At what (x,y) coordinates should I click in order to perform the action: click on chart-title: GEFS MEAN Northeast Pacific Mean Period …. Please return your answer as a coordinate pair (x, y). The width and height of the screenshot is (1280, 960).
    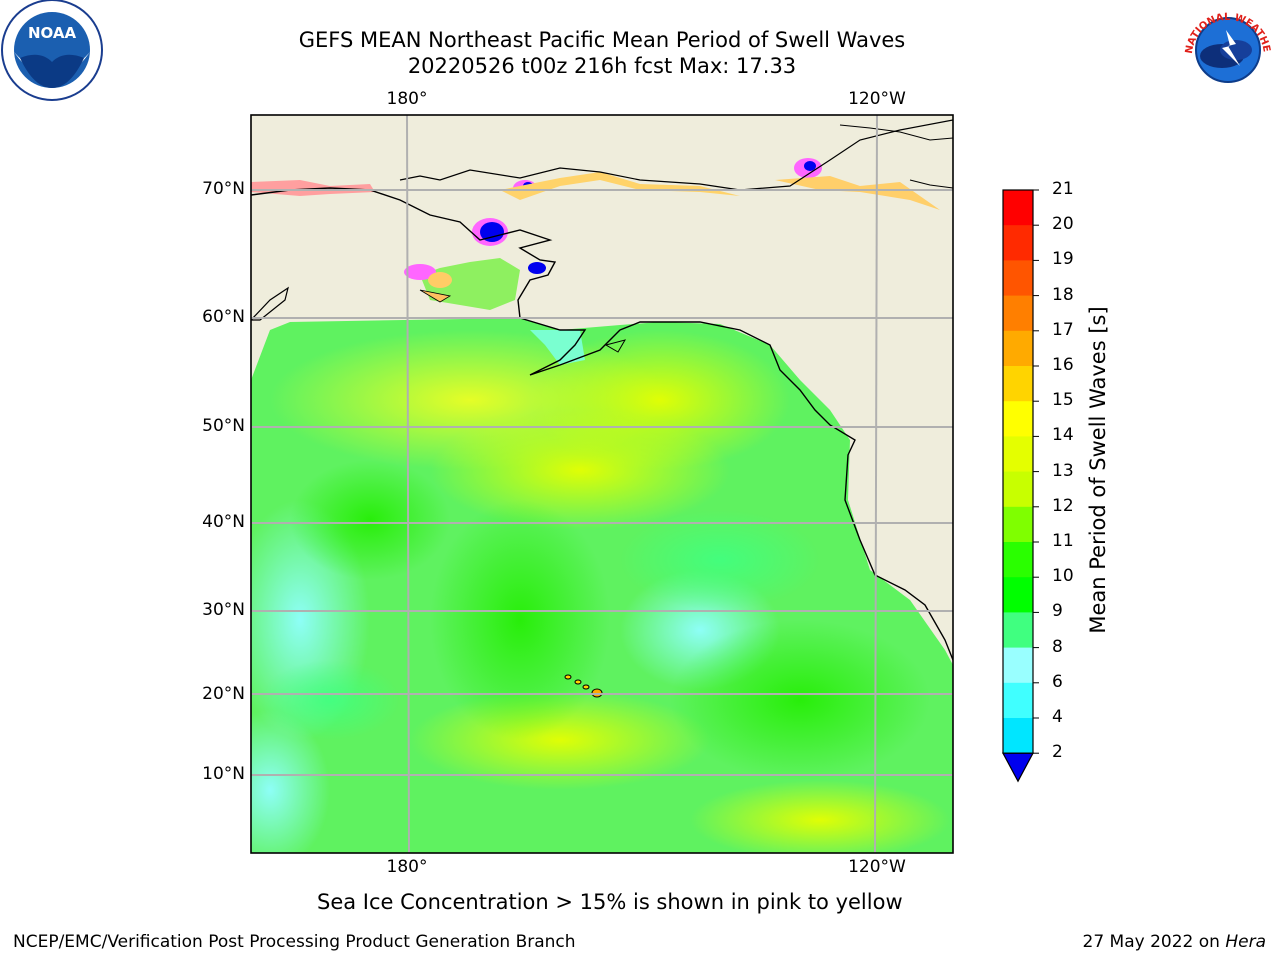
    Looking at the image, I should click on (602, 40).